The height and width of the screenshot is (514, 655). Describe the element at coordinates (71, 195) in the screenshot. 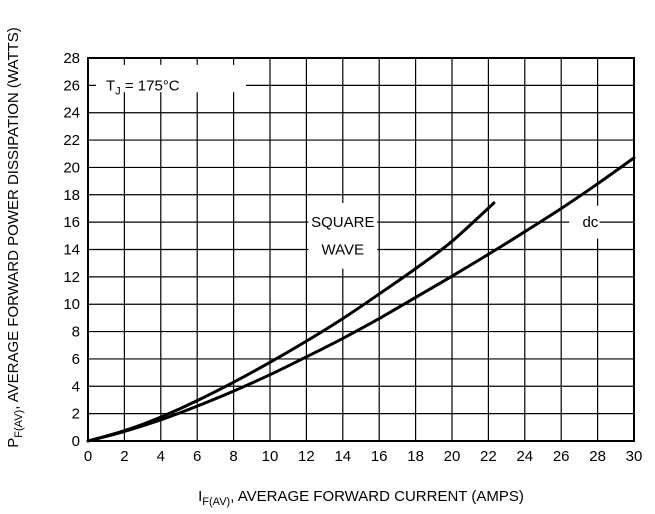

I see `y-tick-label: 18` at that location.